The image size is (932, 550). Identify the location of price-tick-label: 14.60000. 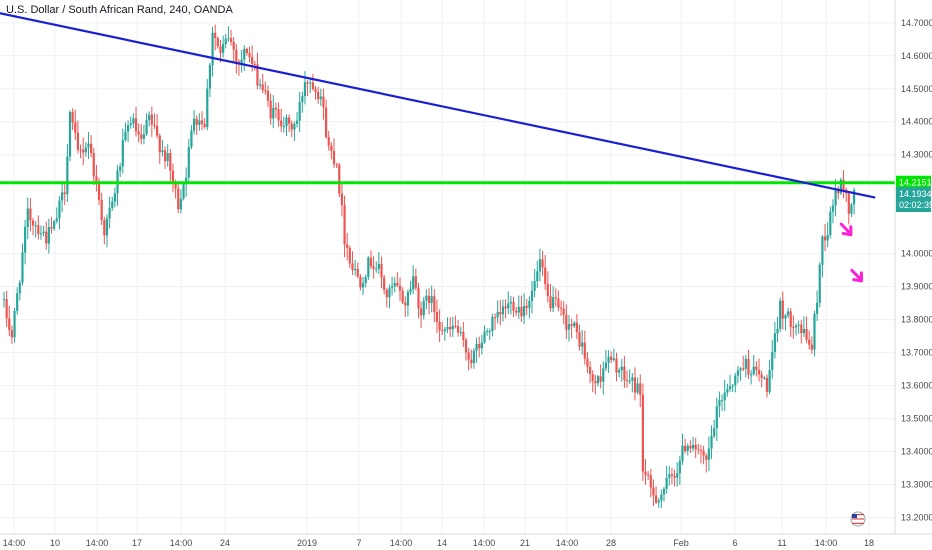
(916, 56).